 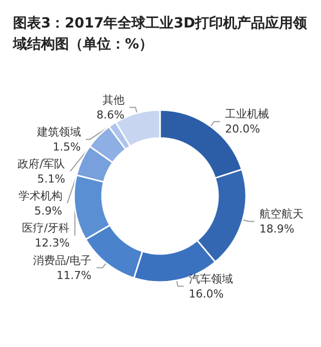 I want to click on slice-label: 学术机构, so click(x=40, y=195).